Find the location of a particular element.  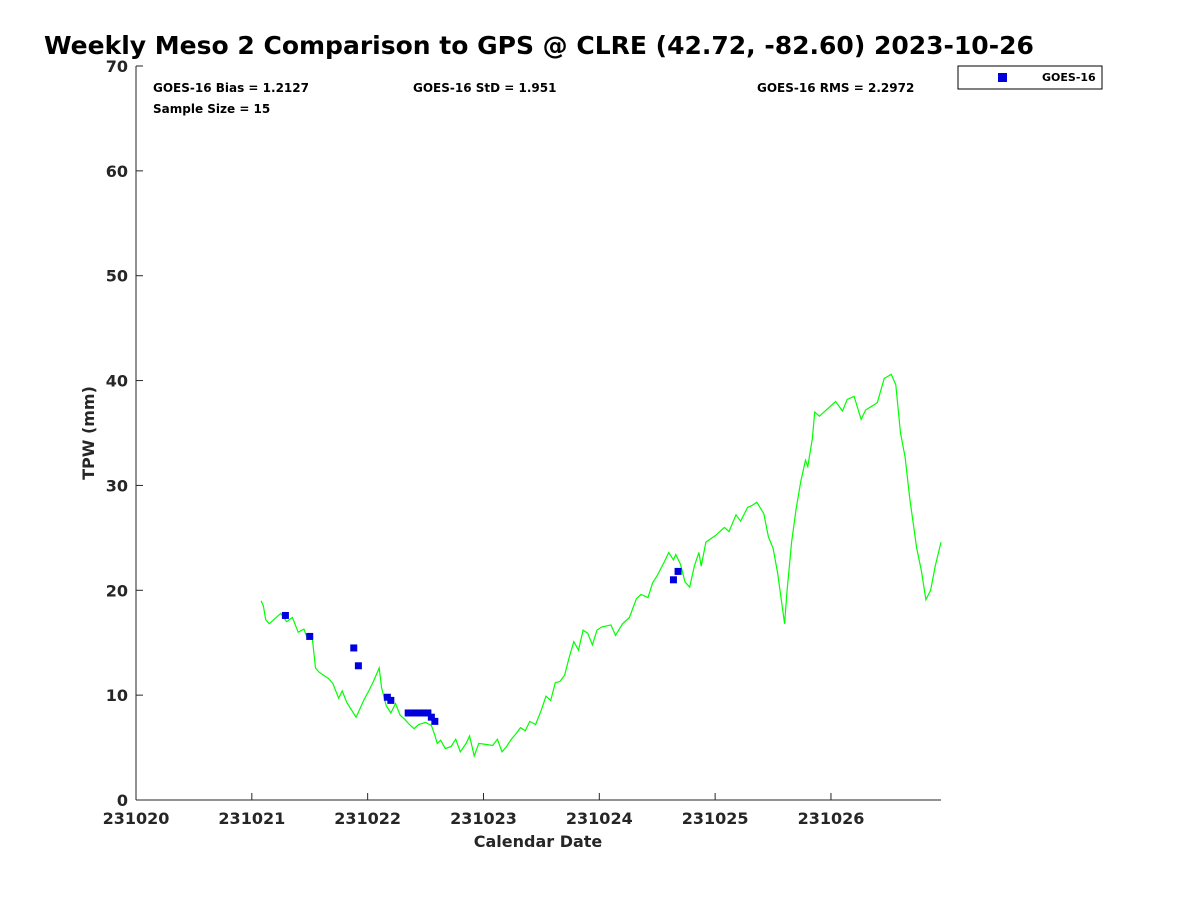

sample-size-stat: Sample Size = 15 is located at coordinates (211, 109).